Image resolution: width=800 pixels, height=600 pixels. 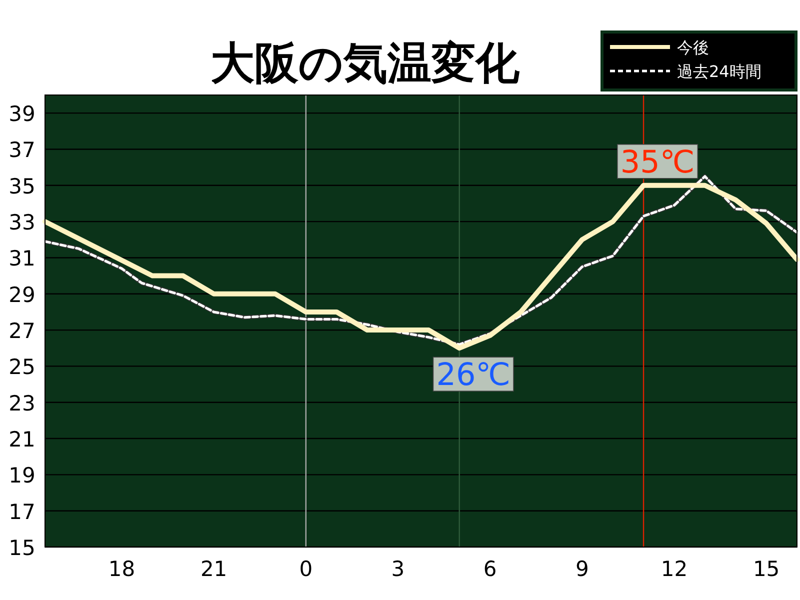 I want to click on x-tick-label: 18, so click(x=122, y=569).